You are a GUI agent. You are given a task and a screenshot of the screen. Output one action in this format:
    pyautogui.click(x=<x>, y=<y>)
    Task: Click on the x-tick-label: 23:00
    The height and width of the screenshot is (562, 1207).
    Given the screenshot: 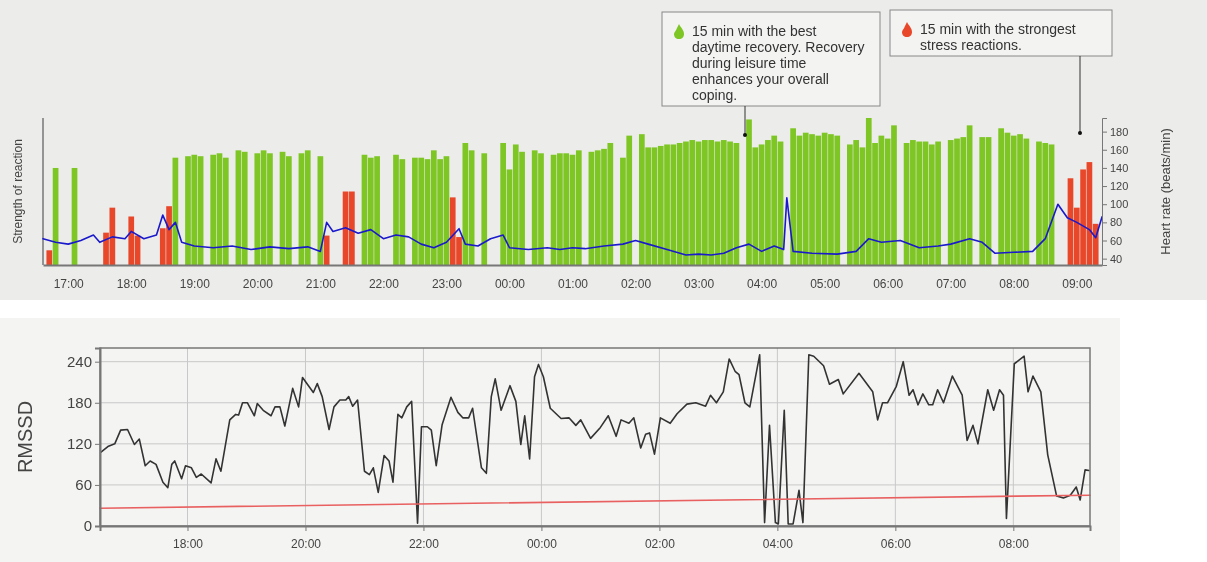 What is the action you would take?
    pyautogui.click(x=447, y=283)
    